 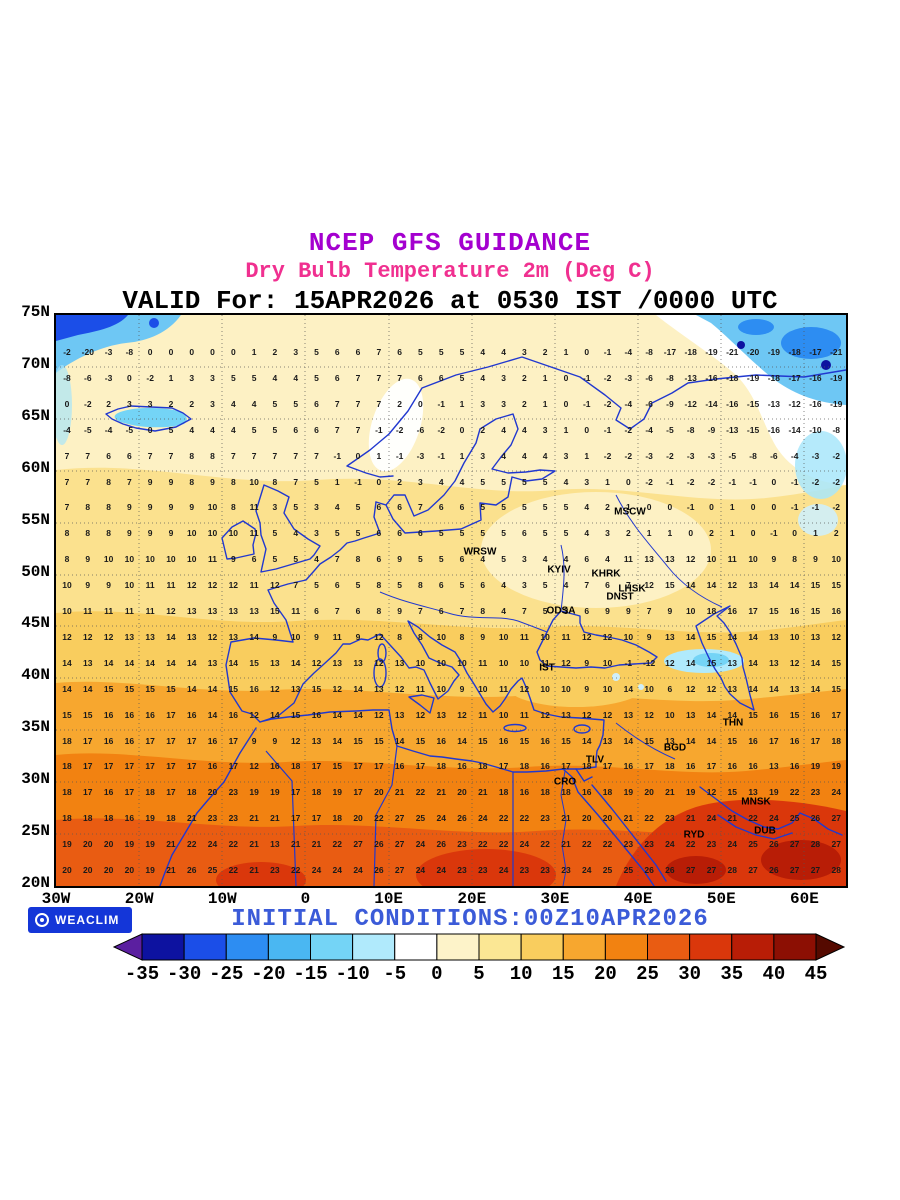 I want to click on colorbar-tick-label: 20, so click(x=605, y=974).